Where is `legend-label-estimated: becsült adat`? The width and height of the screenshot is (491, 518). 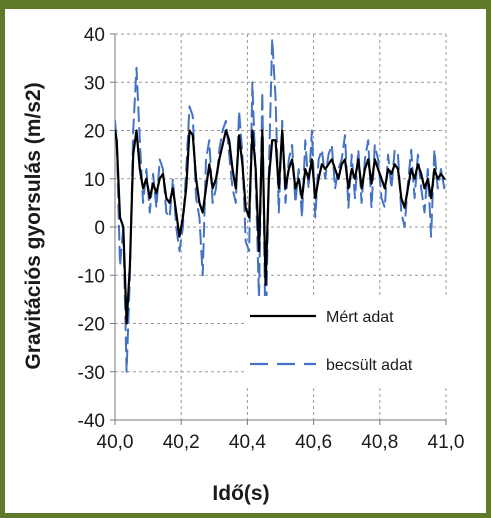
legend-label-estimated: becsült adat is located at coordinates (369, 365).